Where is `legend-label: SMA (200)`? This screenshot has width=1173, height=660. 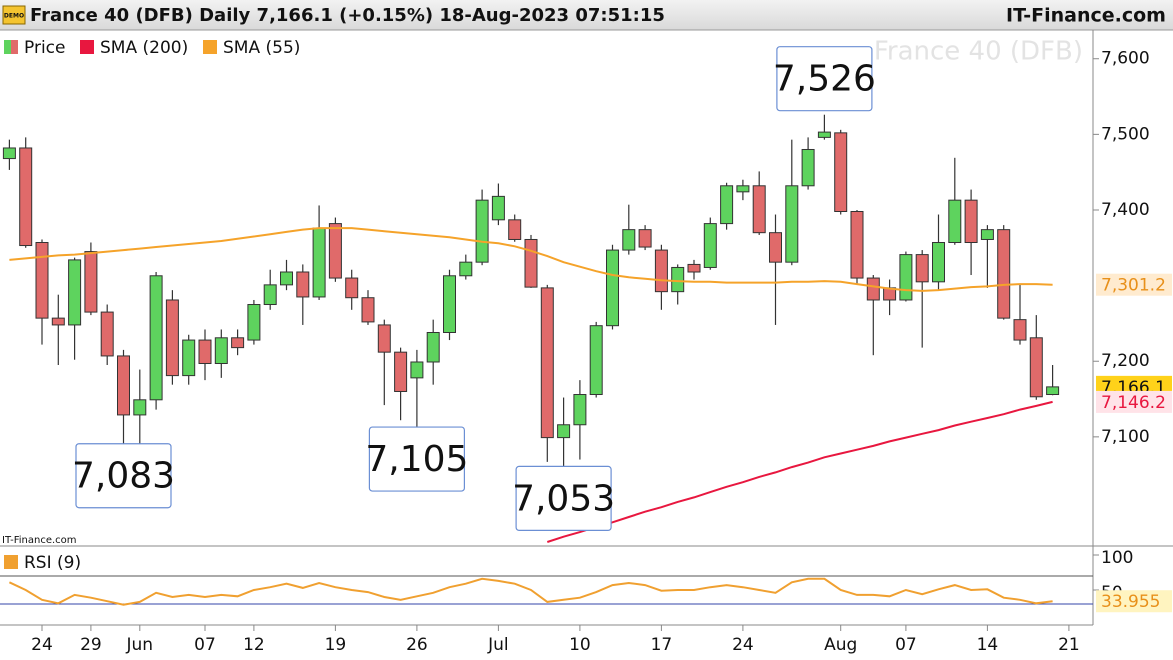
legend-label: SMA (200) is located at coordinates (144, 48).